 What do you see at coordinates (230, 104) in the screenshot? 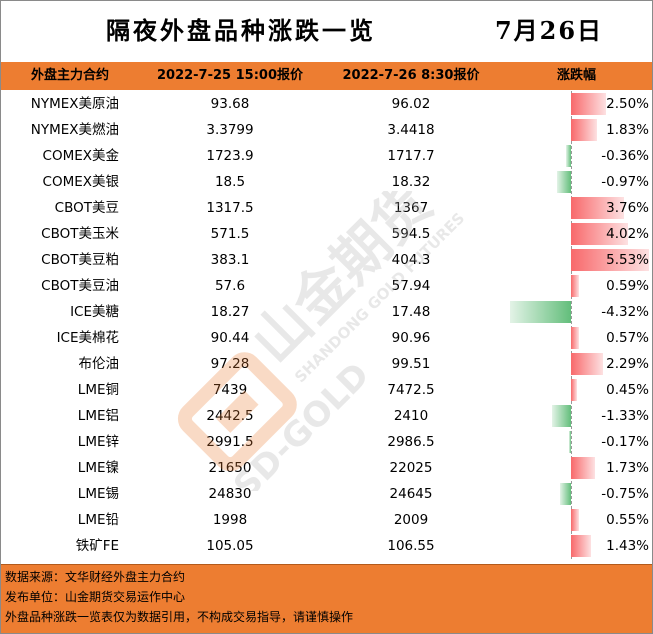
I see `price-1-value: 93.68` at bounding box center [230, 104].